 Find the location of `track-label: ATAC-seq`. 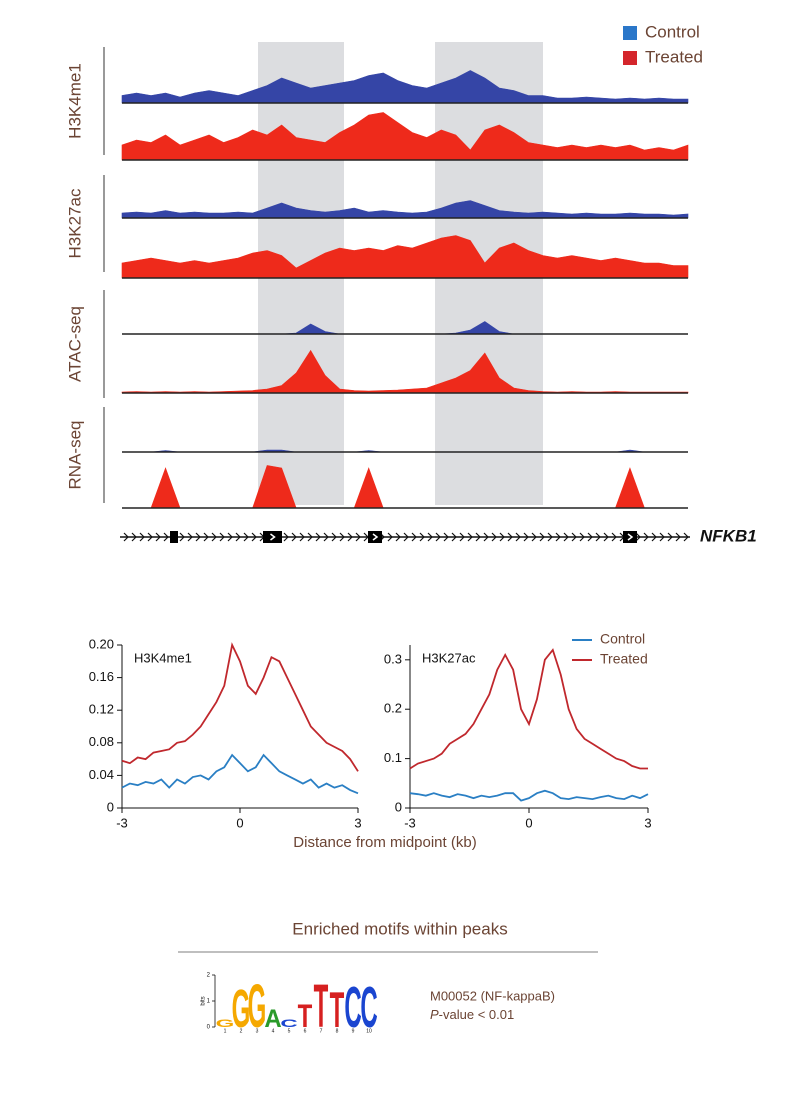

track-label: ATAC-seq is located at coordinates (74, 344).